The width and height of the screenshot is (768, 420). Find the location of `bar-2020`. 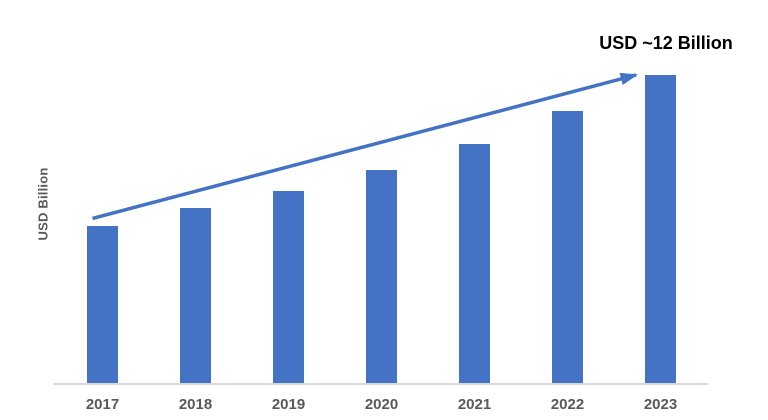

bar-2020 is located at coordinates (381, 276).